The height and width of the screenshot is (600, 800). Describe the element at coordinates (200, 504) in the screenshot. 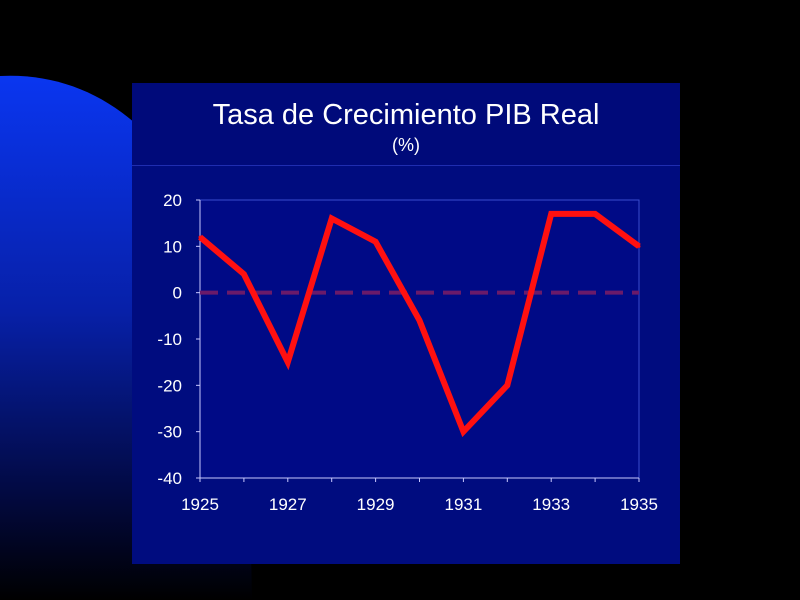

I see `x-tick-label: 1925` at that location.